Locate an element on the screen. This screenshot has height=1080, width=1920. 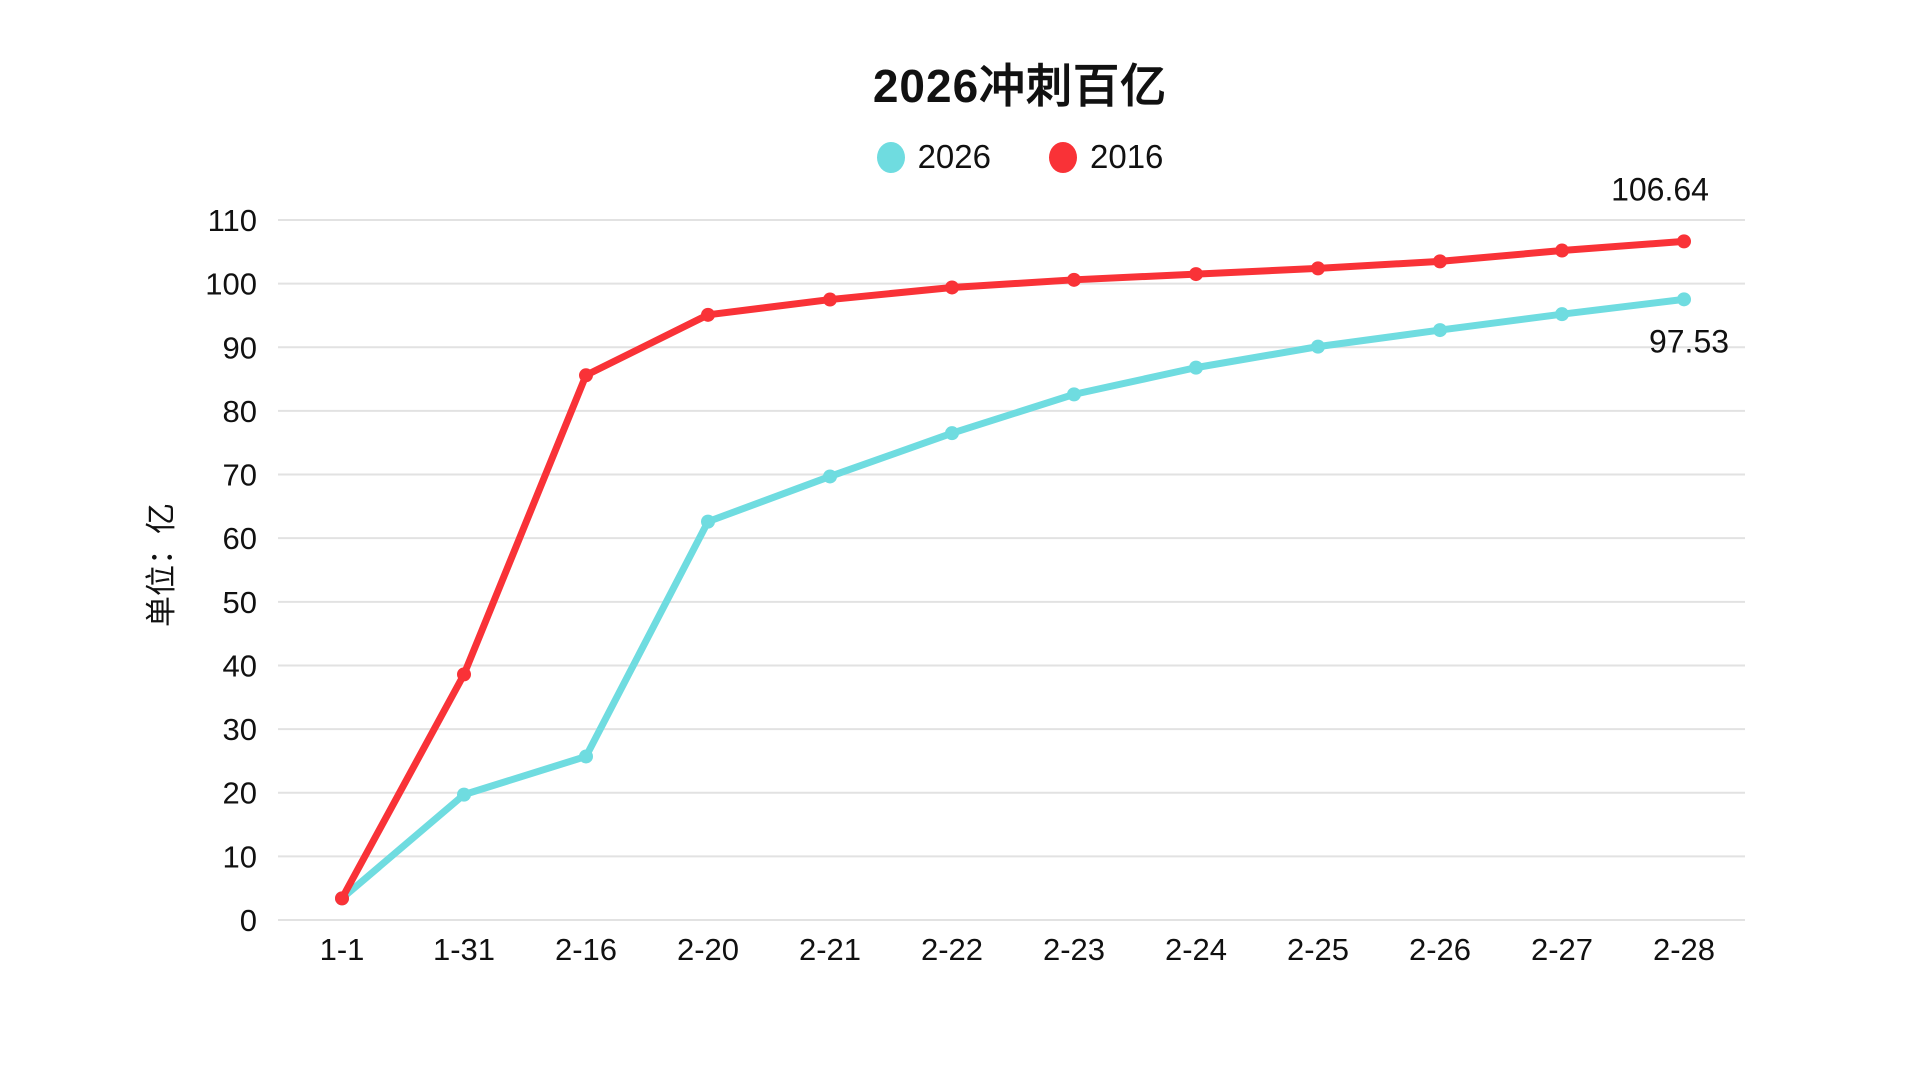
legend-item-2026: 2026 is located at coordinates (933, 157).